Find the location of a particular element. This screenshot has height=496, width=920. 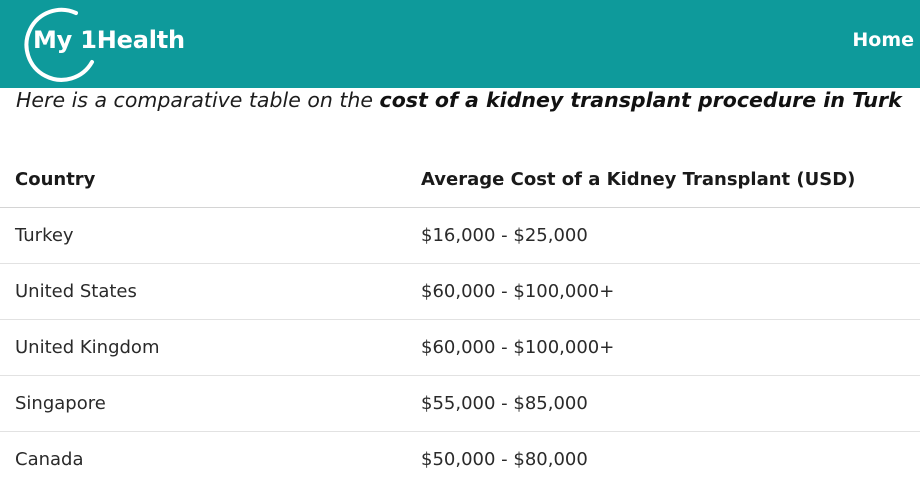

cell-cost: $50,000 - $80,000 is located at coordinates (504, 459).